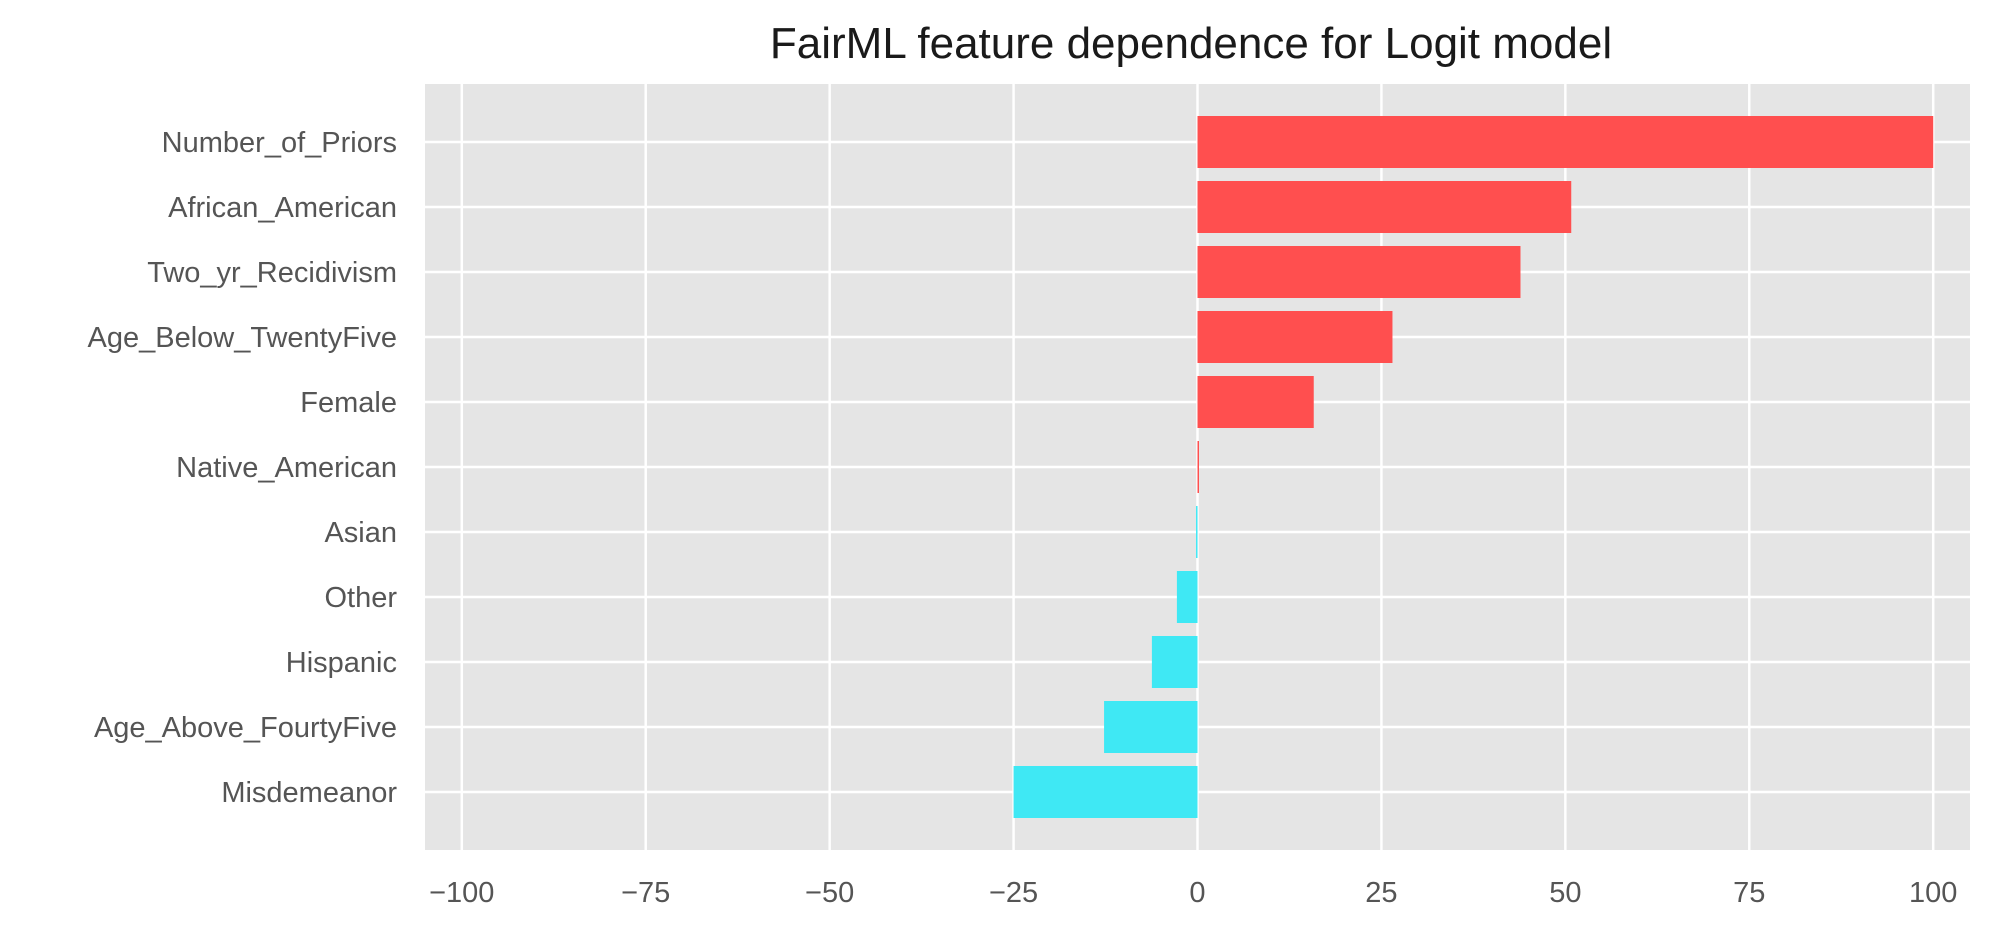 Image resolution: width=1997 pixels, height=934 pixels. I want to click on y-tick-label: Native_American, so click(286, 468).